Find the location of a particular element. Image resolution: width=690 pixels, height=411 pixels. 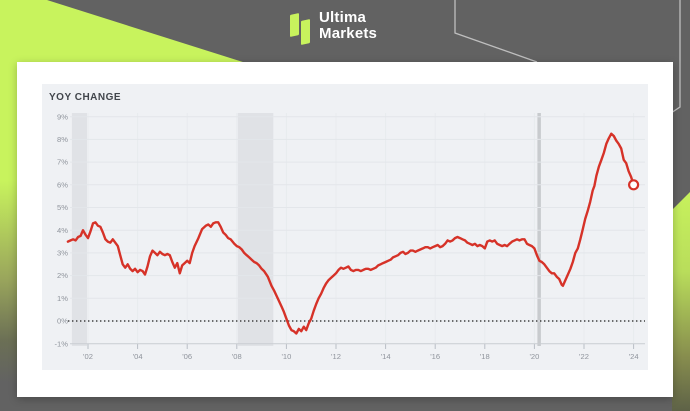

x-tick-label: '06 is located at coordinates (187, 356).